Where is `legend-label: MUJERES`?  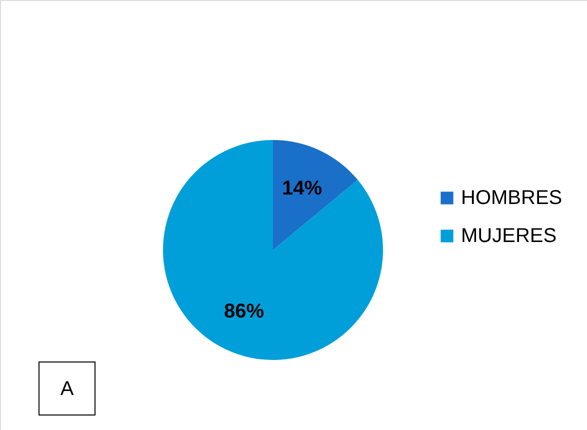
legend-label: MUJERES is located at coordinates (509, 236).